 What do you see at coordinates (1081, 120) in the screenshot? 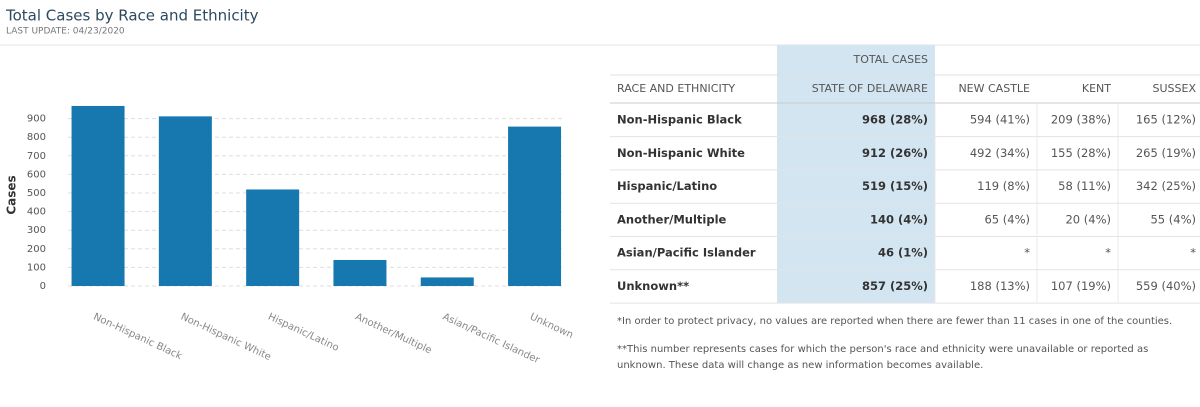
I see `table-cell: 209 (38%)` at bounding box center [1081, 120].